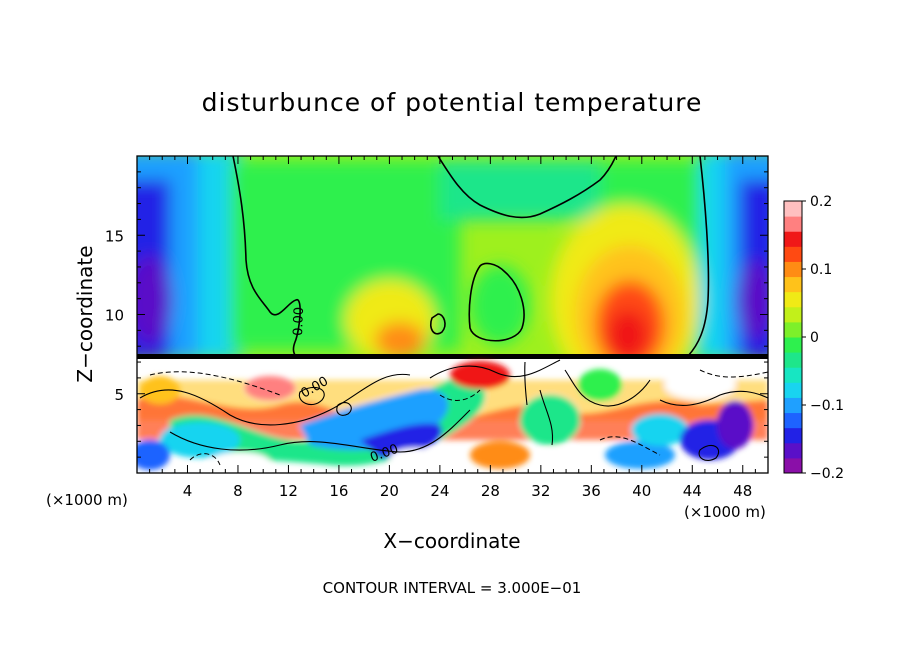  I want to click on contour-interval-note: CONTOUR INTERVAL = 3.000E−01, so click(452, 588).